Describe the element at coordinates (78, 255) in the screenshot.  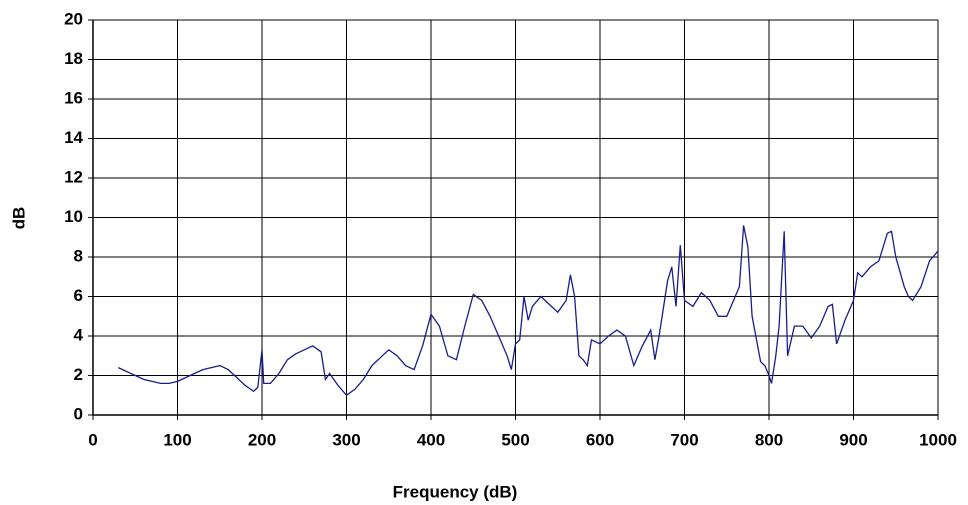
I see `y-tick-label: 8` at that location.